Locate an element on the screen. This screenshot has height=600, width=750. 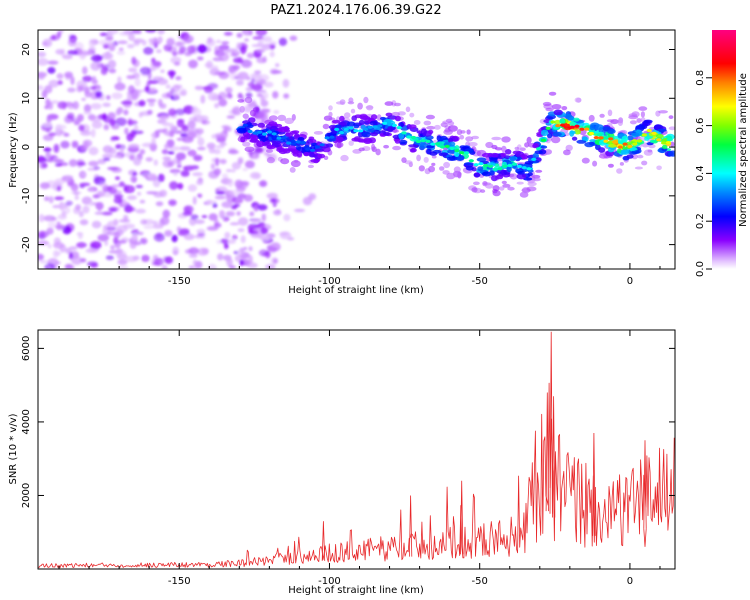
spectrogram-y-tick-label: -20 is located at coordinates (26, 244).